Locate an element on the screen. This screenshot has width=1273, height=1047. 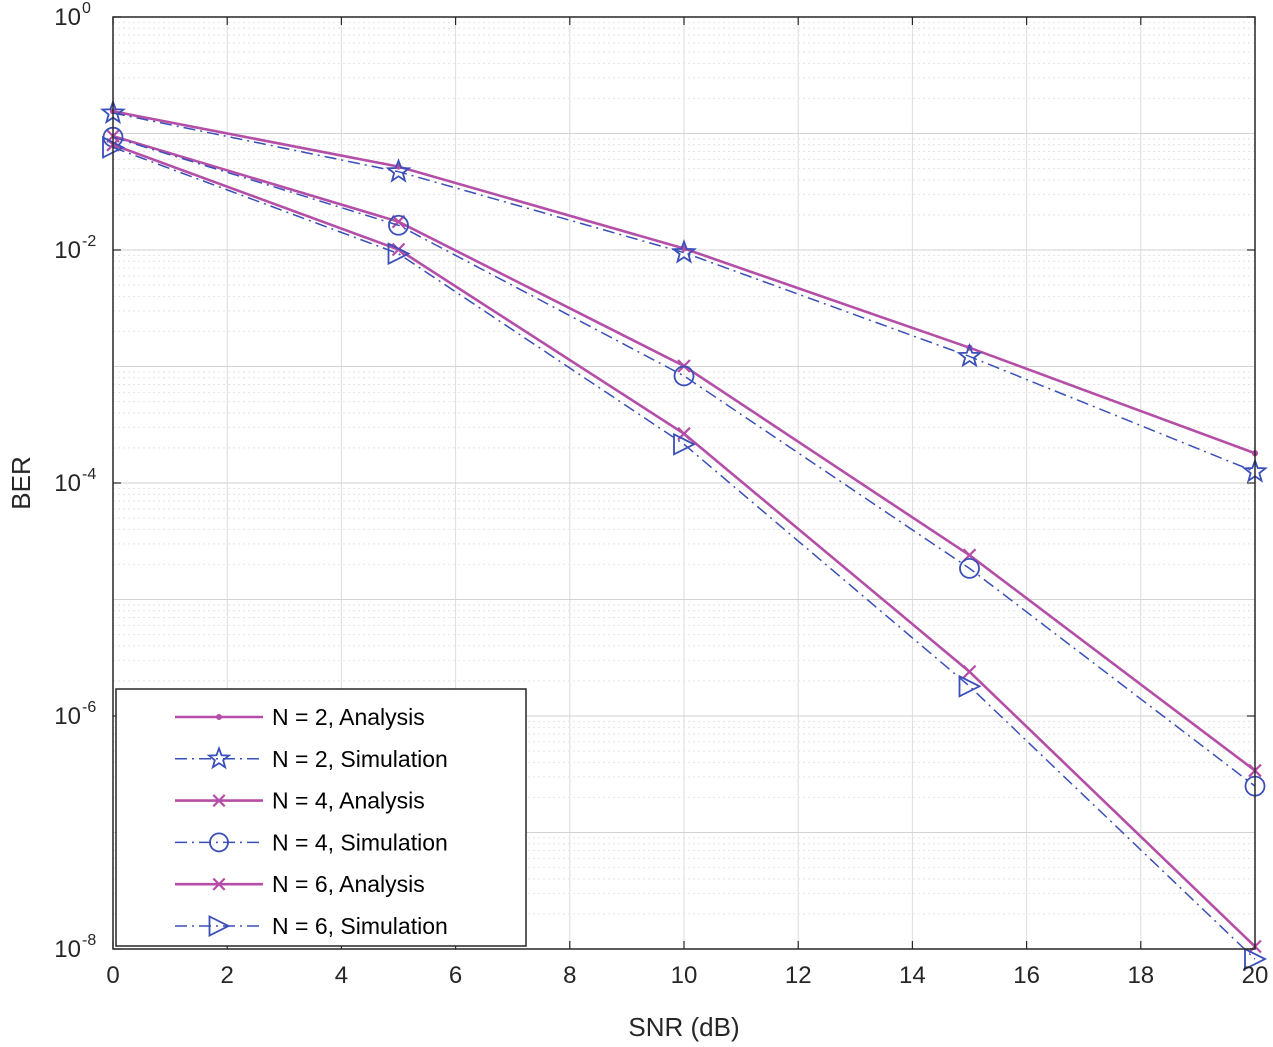
legend-entry: N = 2, Simulation is located at coordinates (311, 758).